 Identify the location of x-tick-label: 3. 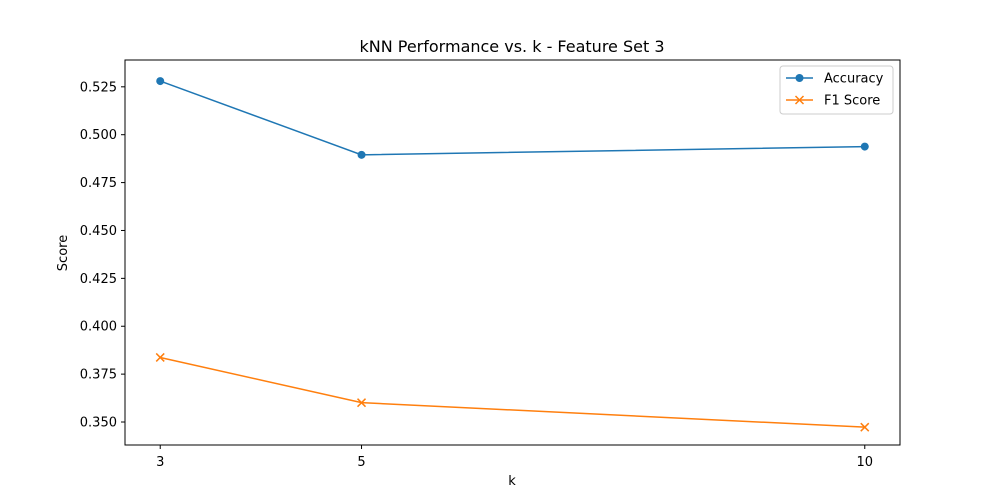
(160, 462).